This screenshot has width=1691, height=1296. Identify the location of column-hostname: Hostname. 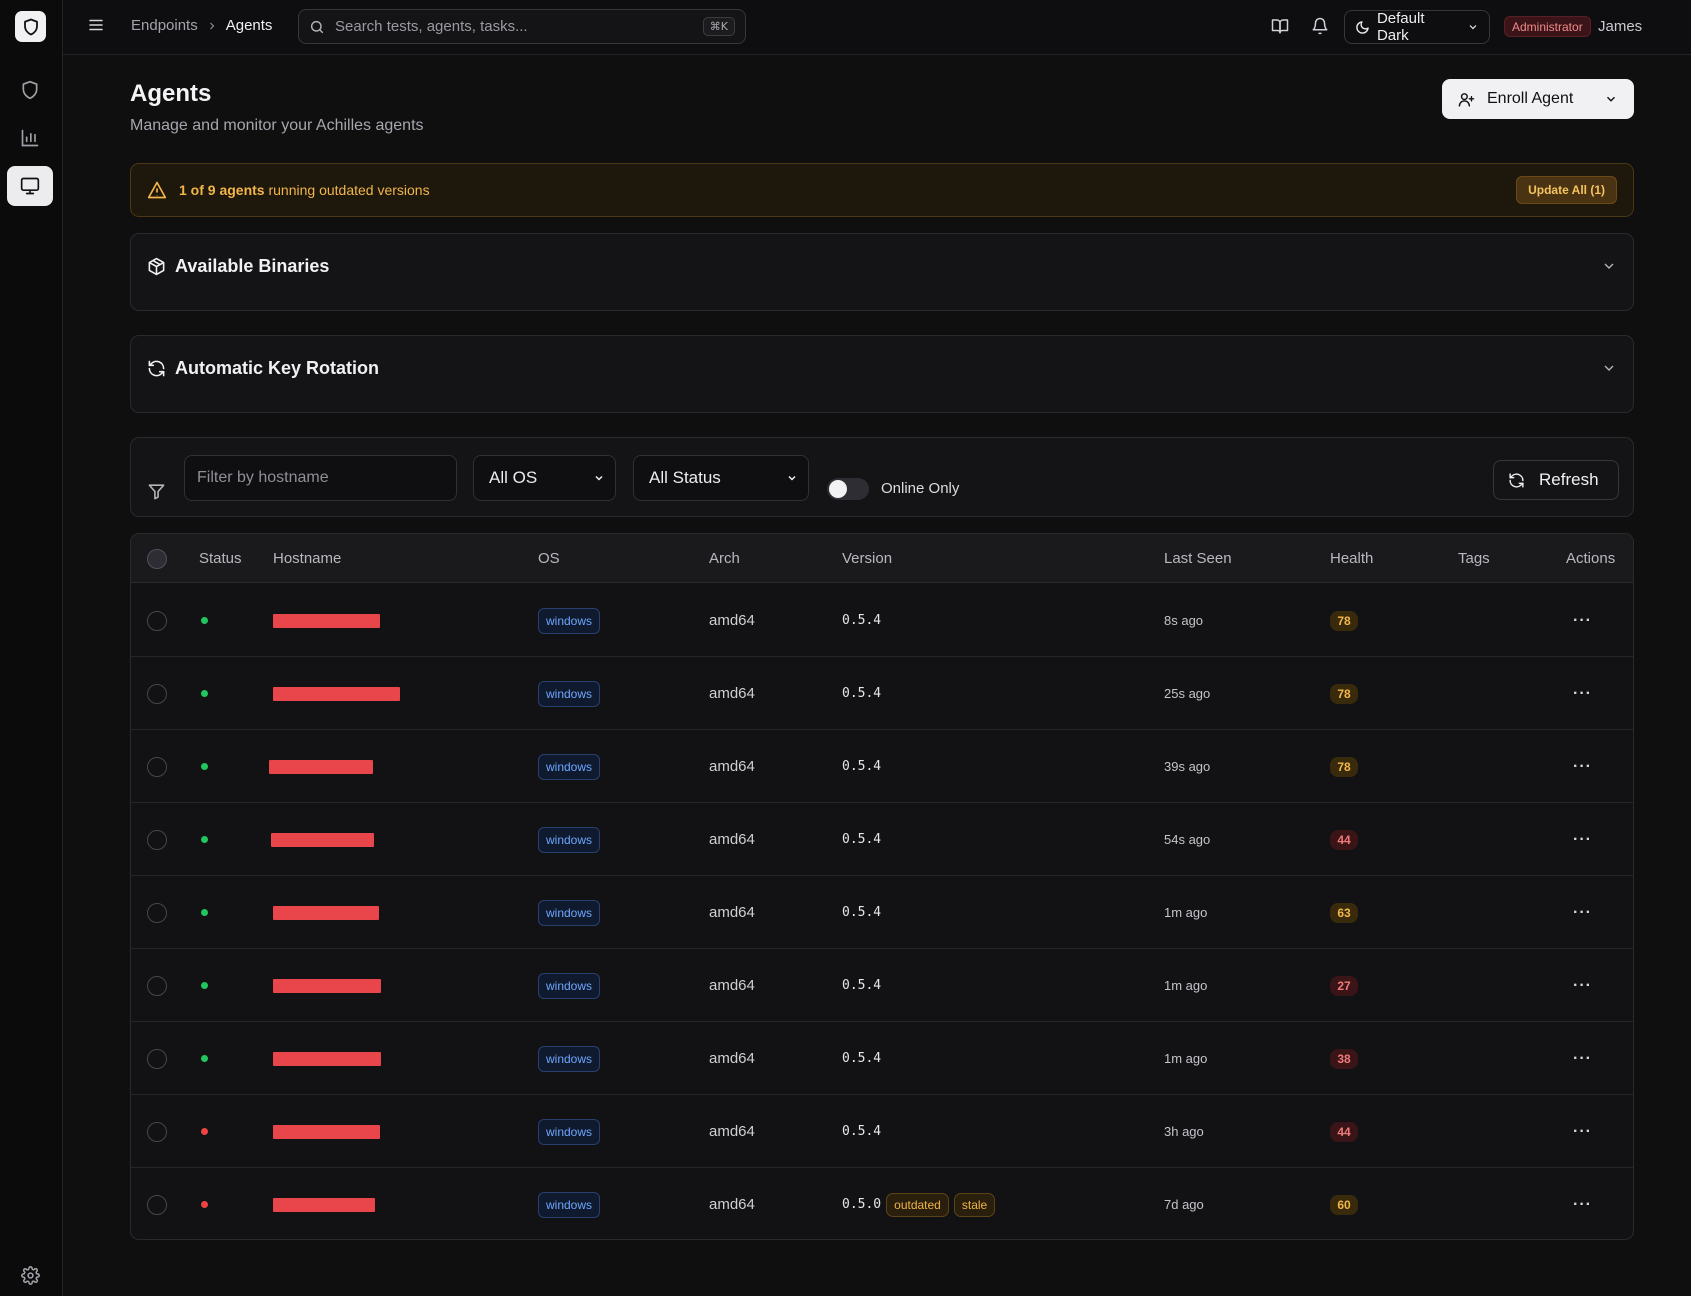
(307, 558).